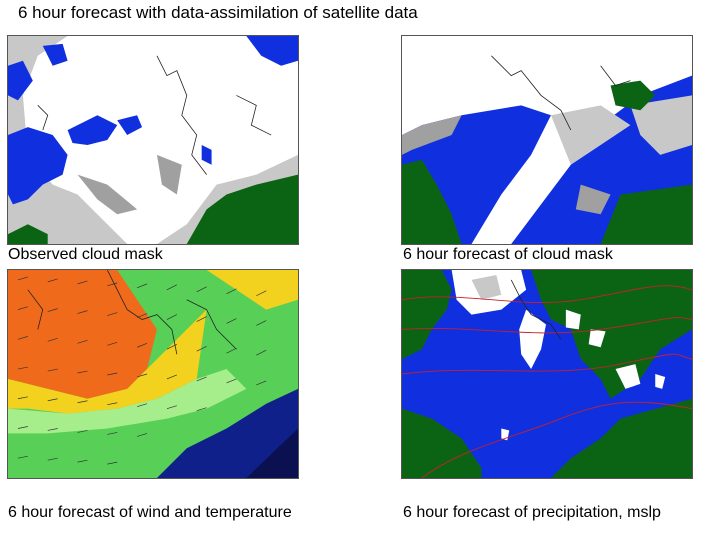 This screenshot has width=720, height=540. What do you see at coordinates (150, 512) in the screenshot?
I see `forecast-wind-temperature-caption: 6 hour forecast of wind and temperature` at bounding box center [150, 512].